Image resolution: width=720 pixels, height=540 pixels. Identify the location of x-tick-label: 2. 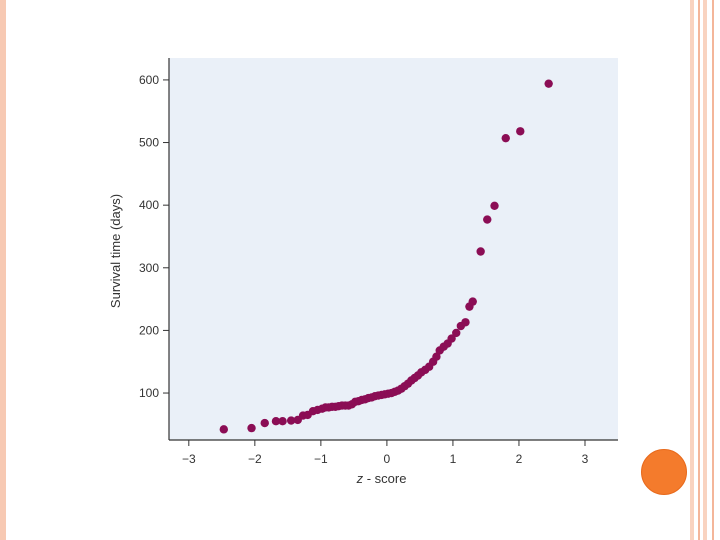
(519, 459).